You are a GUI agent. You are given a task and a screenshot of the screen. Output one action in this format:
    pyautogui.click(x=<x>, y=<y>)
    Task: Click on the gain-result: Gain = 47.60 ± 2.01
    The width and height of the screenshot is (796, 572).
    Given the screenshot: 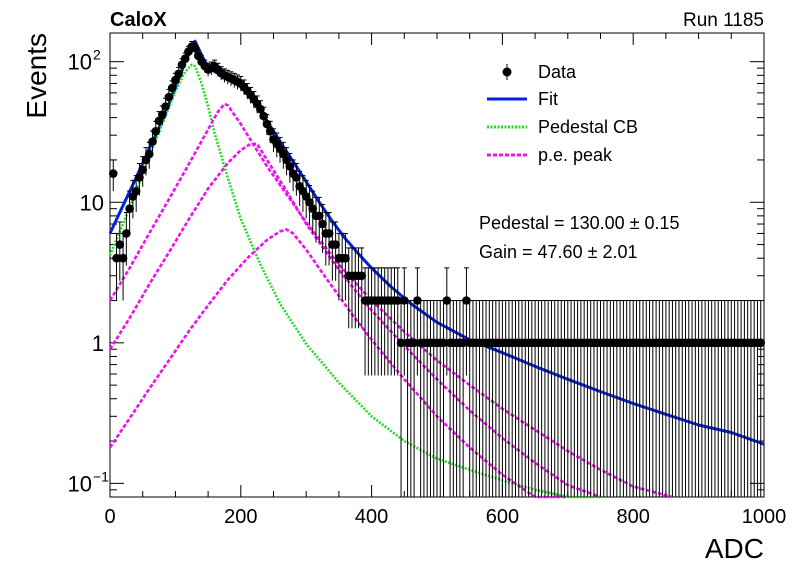 What is the action you would take?
    pyautogui.click(x=558, y=252)
    